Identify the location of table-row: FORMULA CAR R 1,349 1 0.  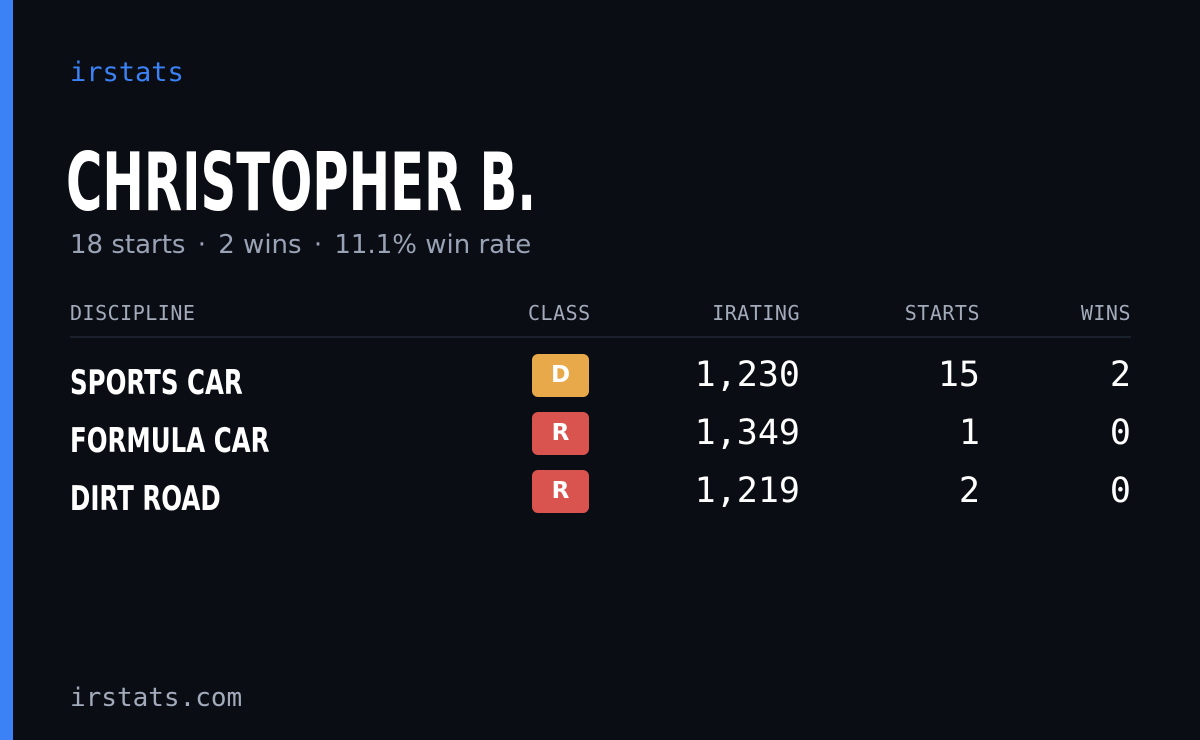
(600, 439).